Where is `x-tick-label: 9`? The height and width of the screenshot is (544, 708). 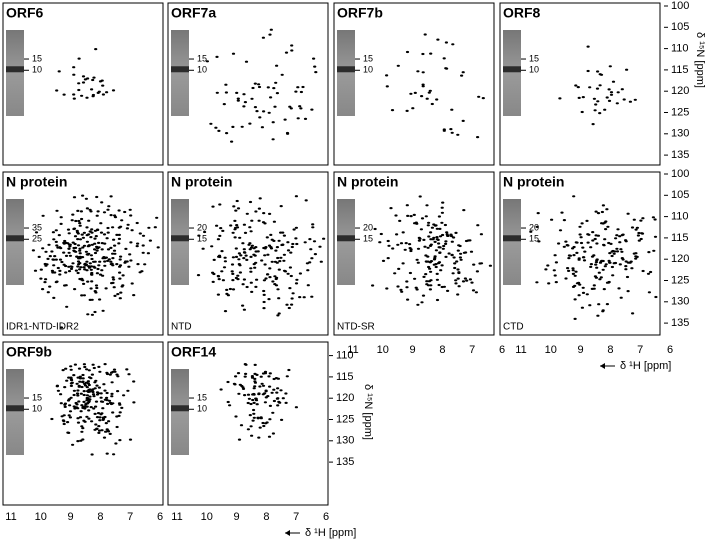 x-tick-label: 9 is located at coordinates (71, 517).